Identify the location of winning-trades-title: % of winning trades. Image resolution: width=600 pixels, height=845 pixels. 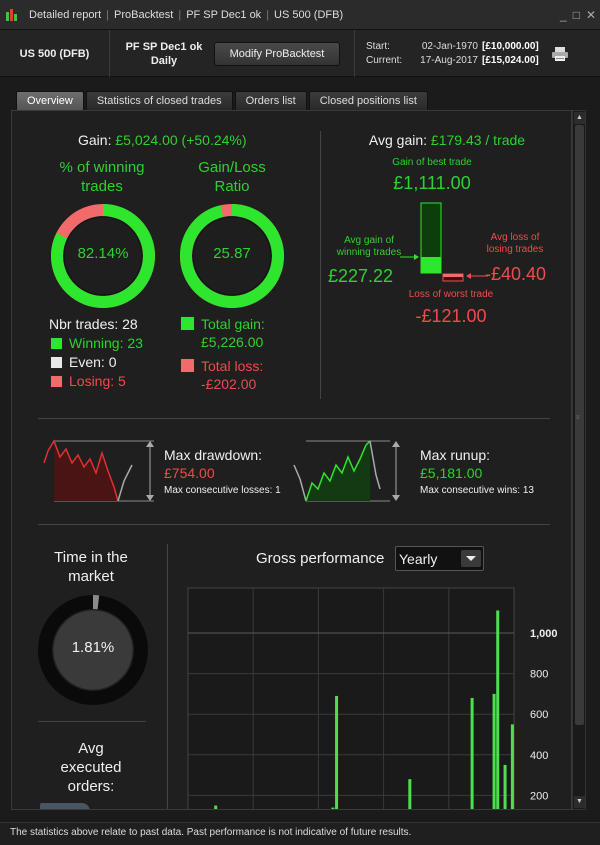
(102, 177).